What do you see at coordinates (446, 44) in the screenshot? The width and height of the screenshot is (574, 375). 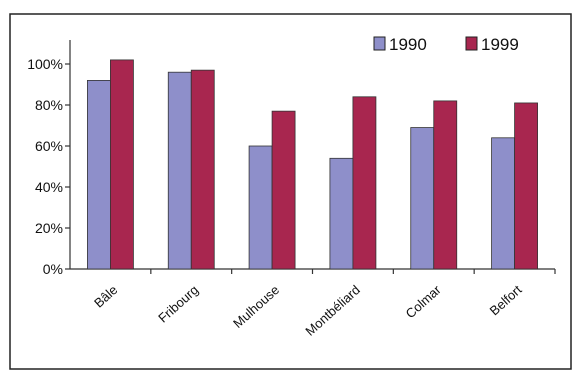 I see `legend: 1990 1999` at bounding box center [446, 44].